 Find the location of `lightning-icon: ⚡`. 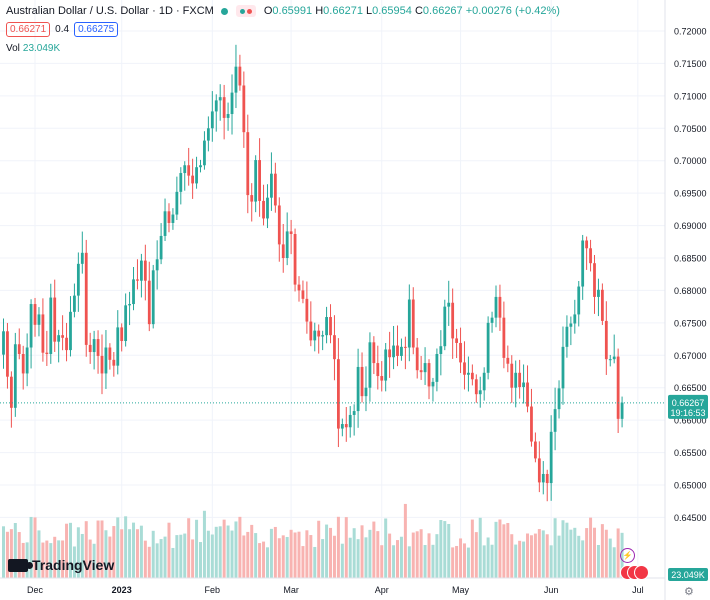

lightning-icon: ⚡ is located at coordinates (627, 555).